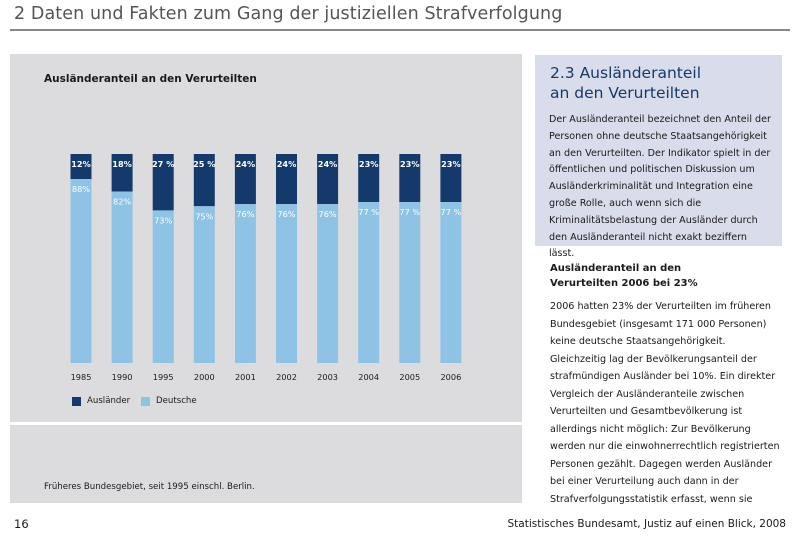  What do you see at coordinates (76, 401) in the screenshot?
I see `legend-swatch-auslaender` at bounding box center [76, 401].